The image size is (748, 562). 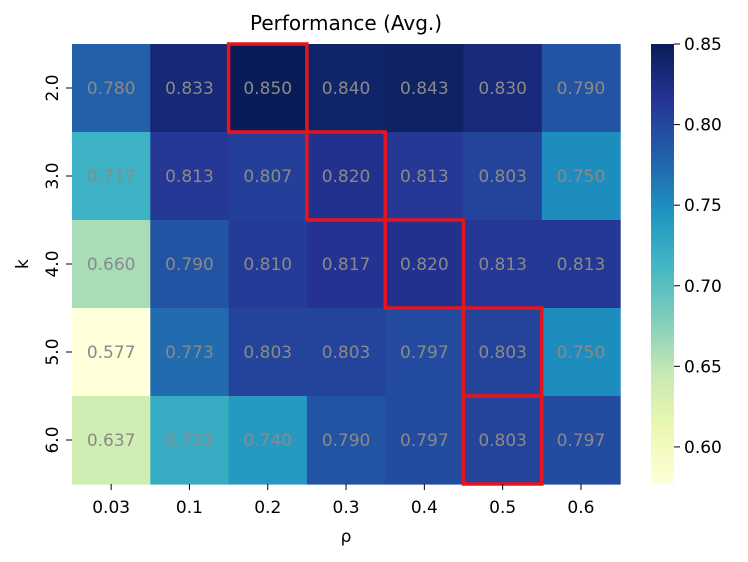 What do you see at coordinates (53, 87) in the screenshot?
I see `y-tick-label: 2.0` at bounding box center [53, 87].